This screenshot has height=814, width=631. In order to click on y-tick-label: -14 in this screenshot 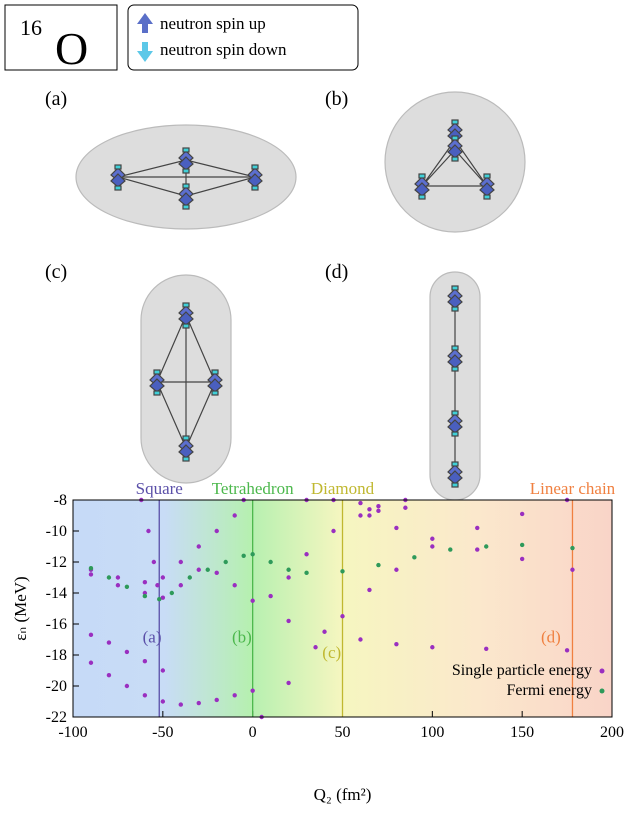, I will do `click(56, 593)`.